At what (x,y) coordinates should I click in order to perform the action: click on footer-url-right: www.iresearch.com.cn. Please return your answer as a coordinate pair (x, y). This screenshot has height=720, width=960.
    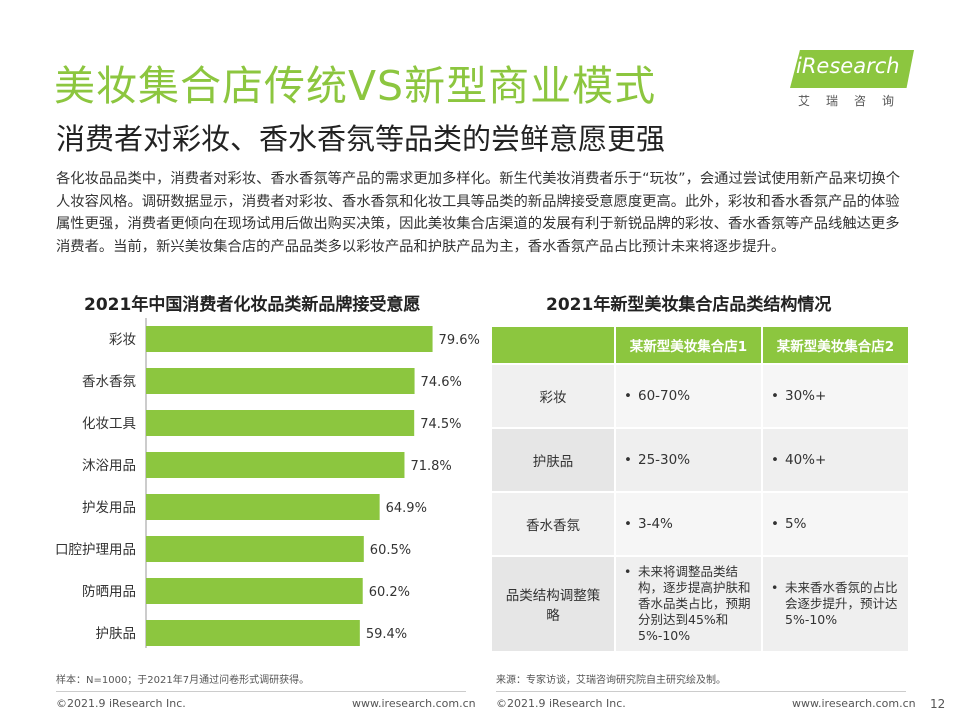
    Looking at the image, I should click on (854, 703).